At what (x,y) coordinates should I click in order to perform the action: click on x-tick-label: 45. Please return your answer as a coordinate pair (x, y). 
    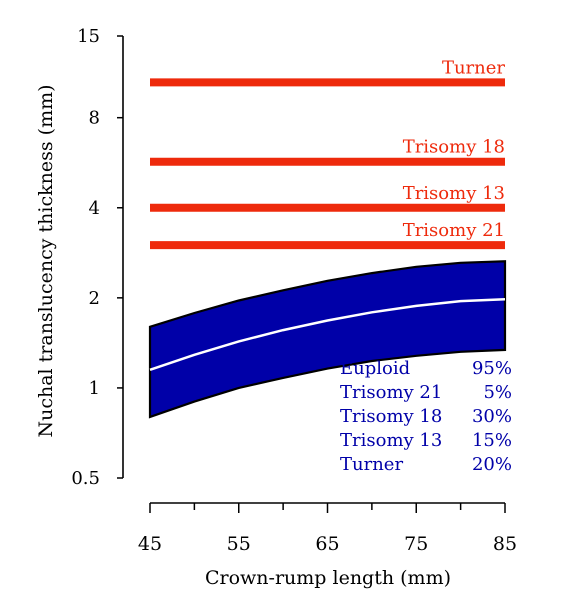
    Looking at the image, I should click on (150, 544).